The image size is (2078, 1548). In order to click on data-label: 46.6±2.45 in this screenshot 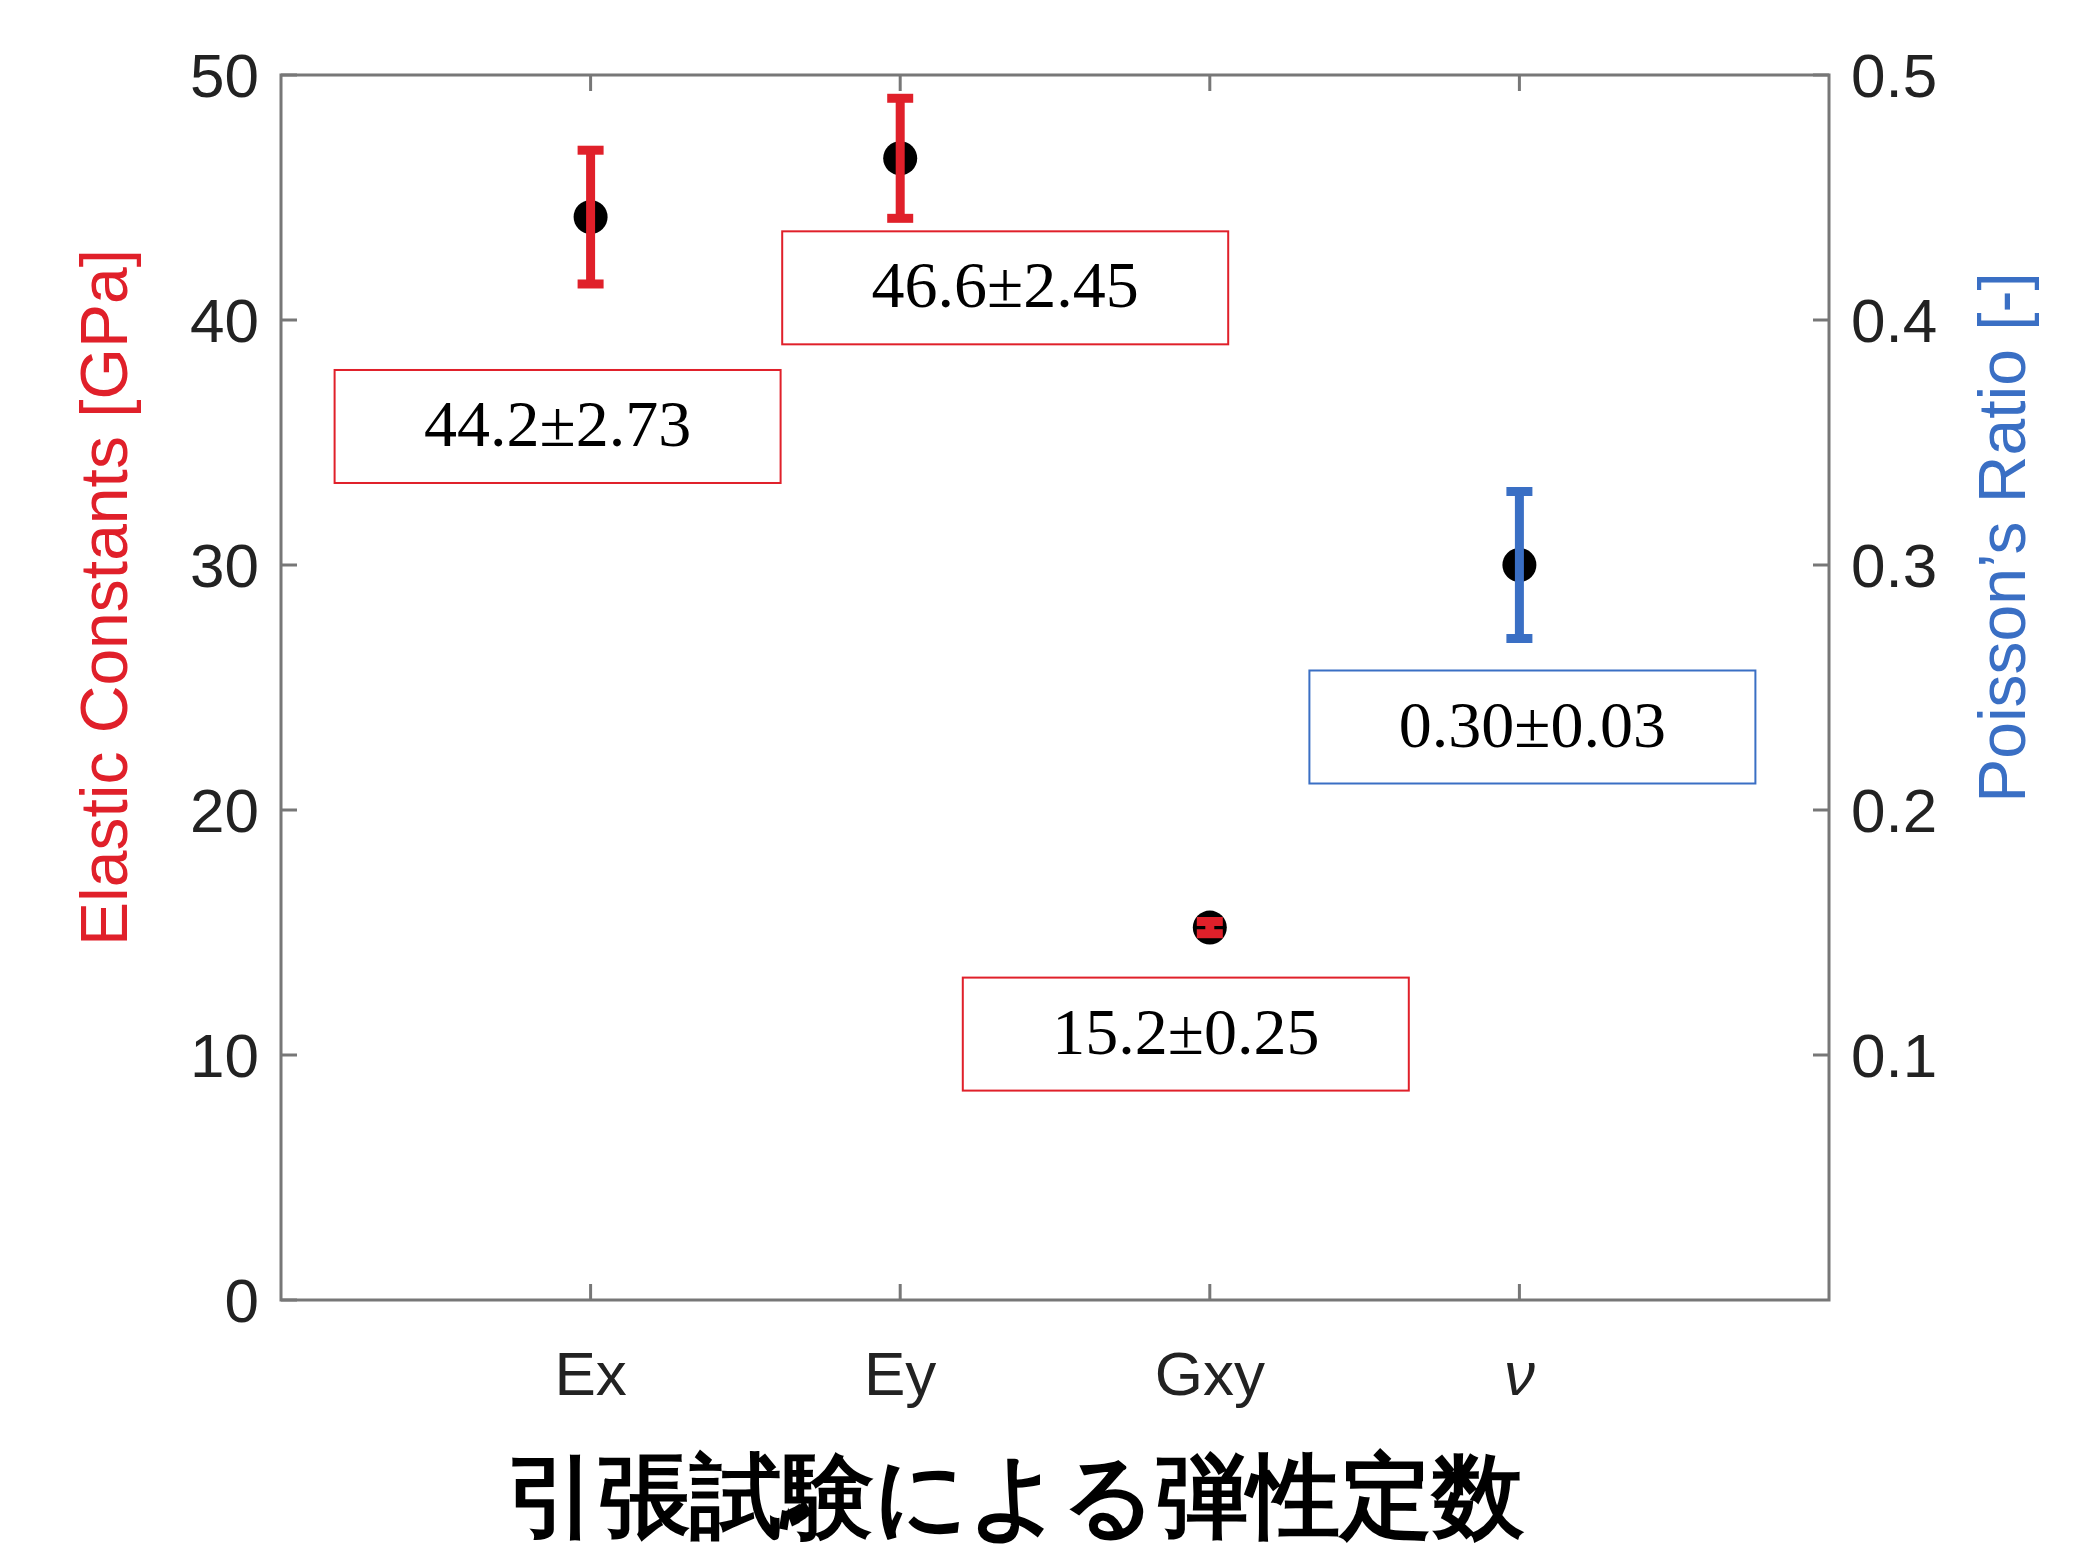, I will do `click(1005, 285)`.